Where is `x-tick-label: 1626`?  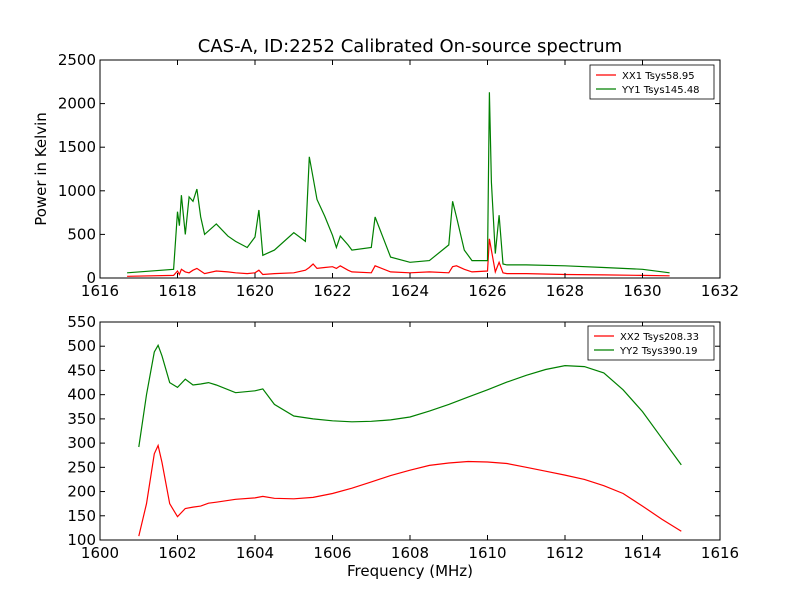
x-tick-label: 1626 is located at coordinates (487, 291).